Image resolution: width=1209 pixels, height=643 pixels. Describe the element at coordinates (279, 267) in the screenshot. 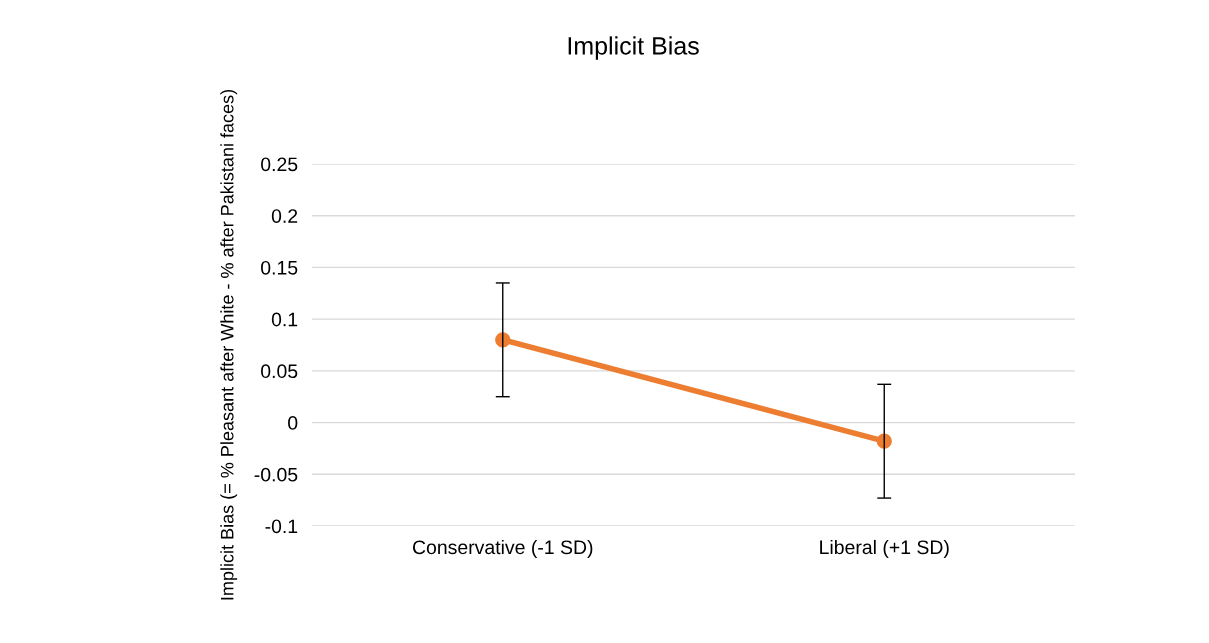

I see `y-tick-label: 0.15` at that location.